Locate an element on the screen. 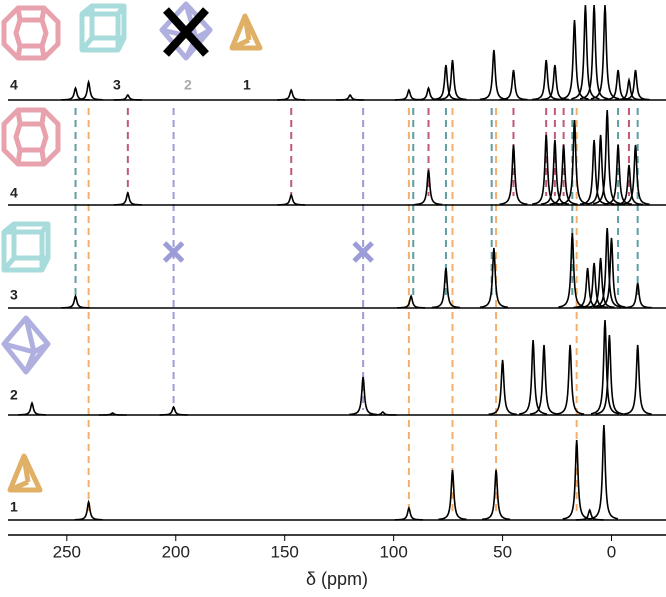  x-tick-label: 200 is located at coordinates (176, 551).